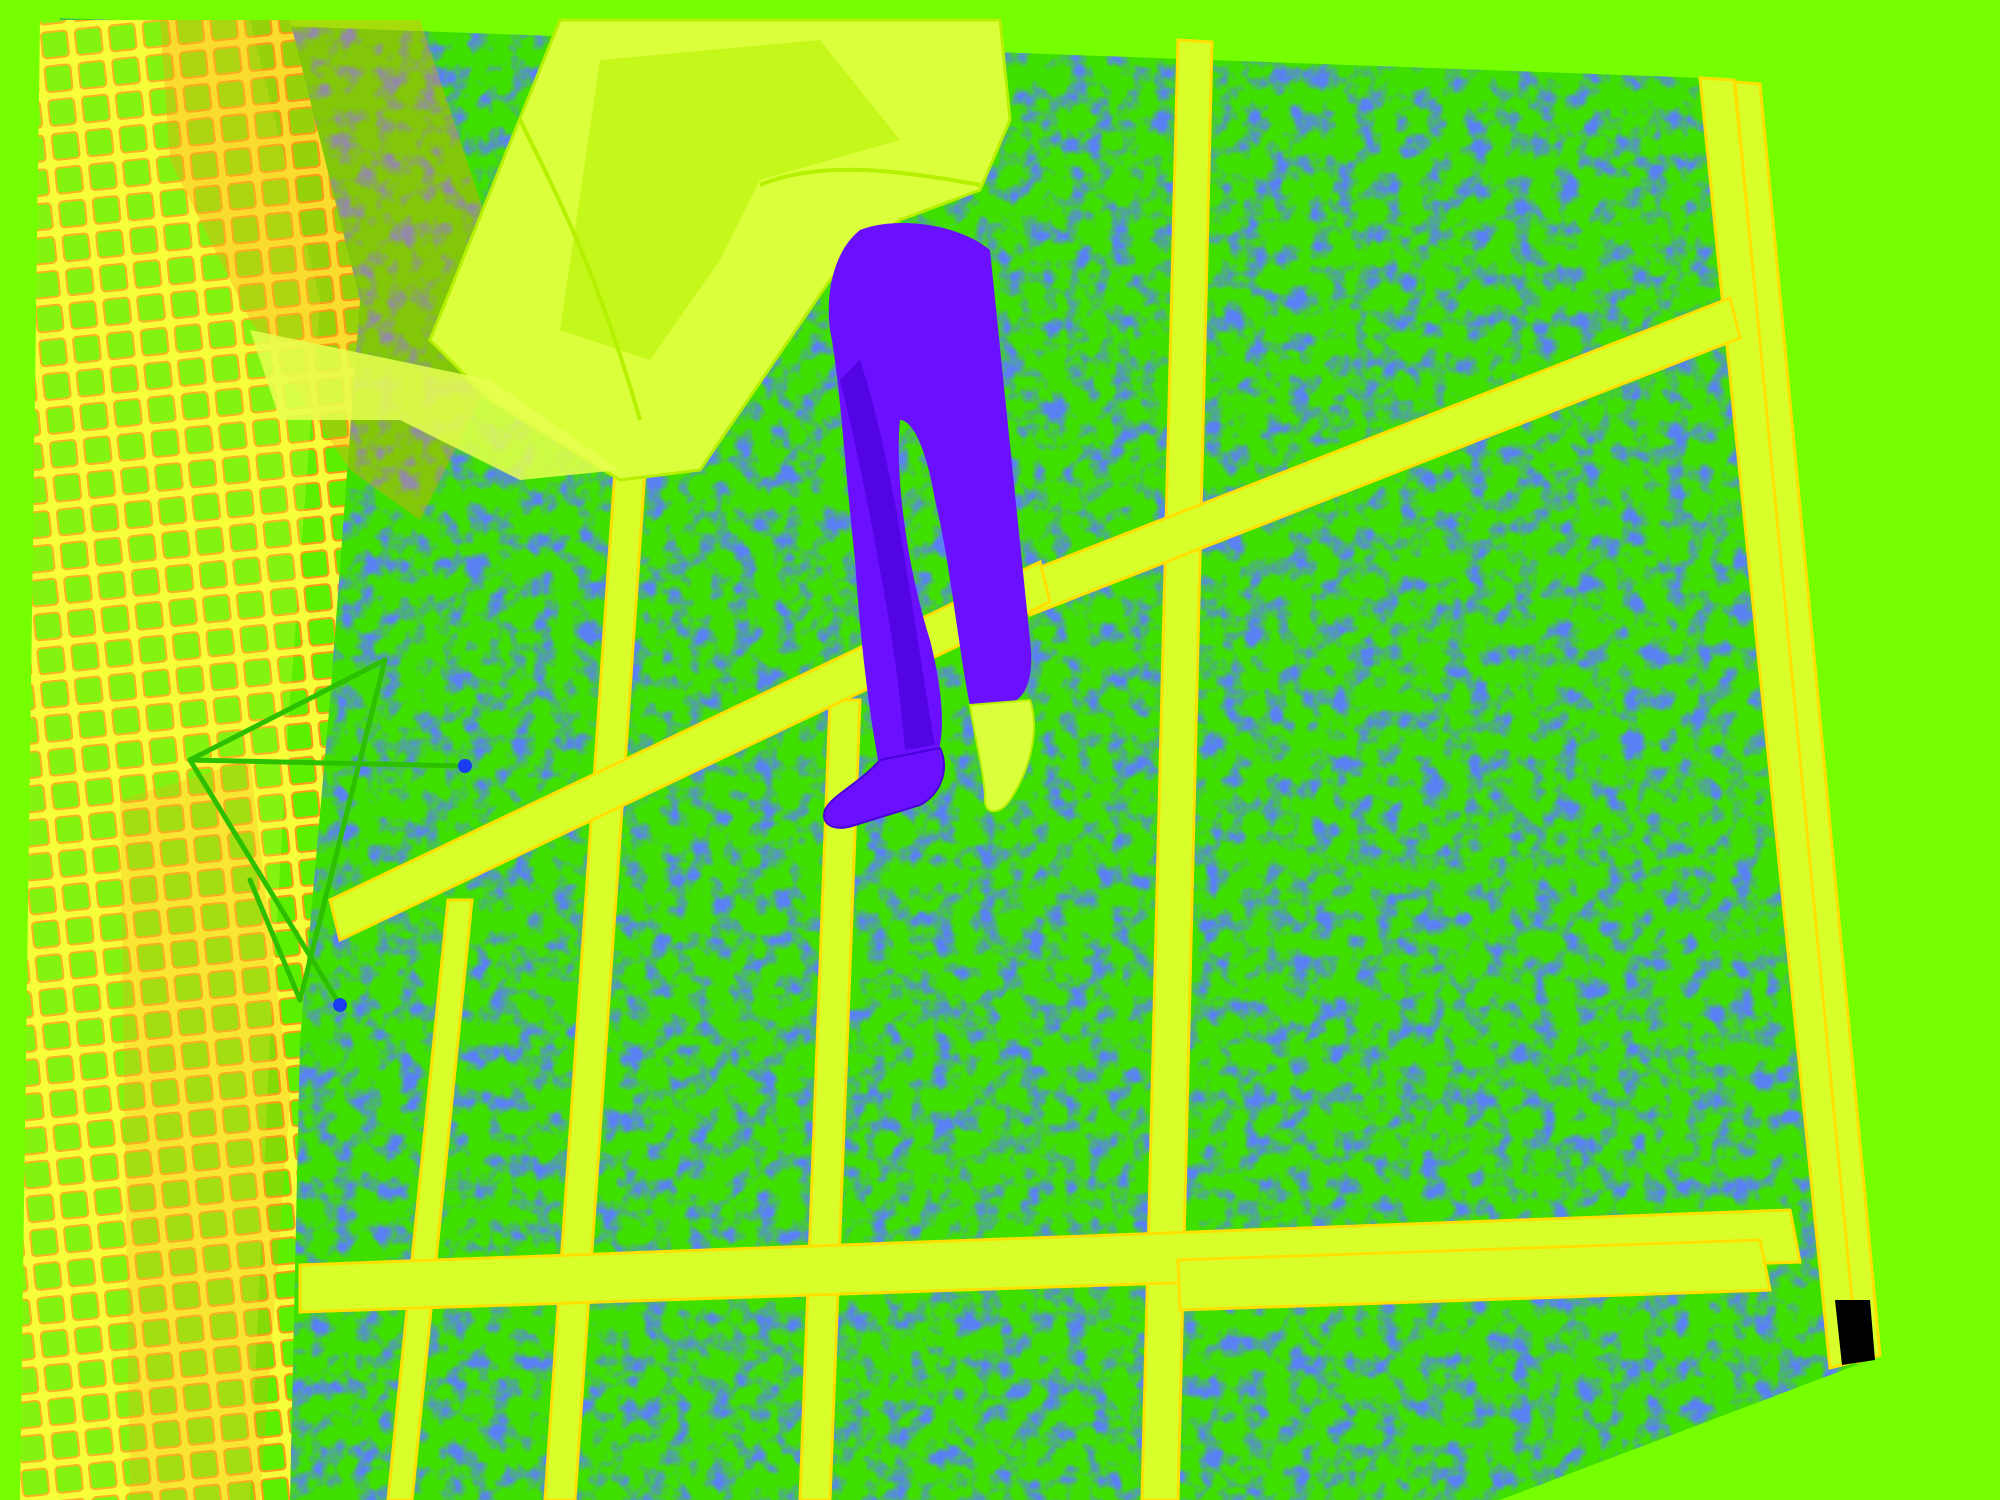  Describe the element at coordinates (1001, 755) in the screenshot. I see `shoe-right` at that location.